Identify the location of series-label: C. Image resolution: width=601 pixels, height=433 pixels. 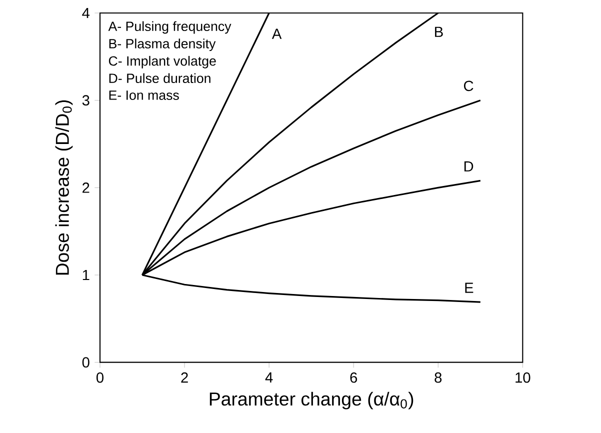
(469, 86).